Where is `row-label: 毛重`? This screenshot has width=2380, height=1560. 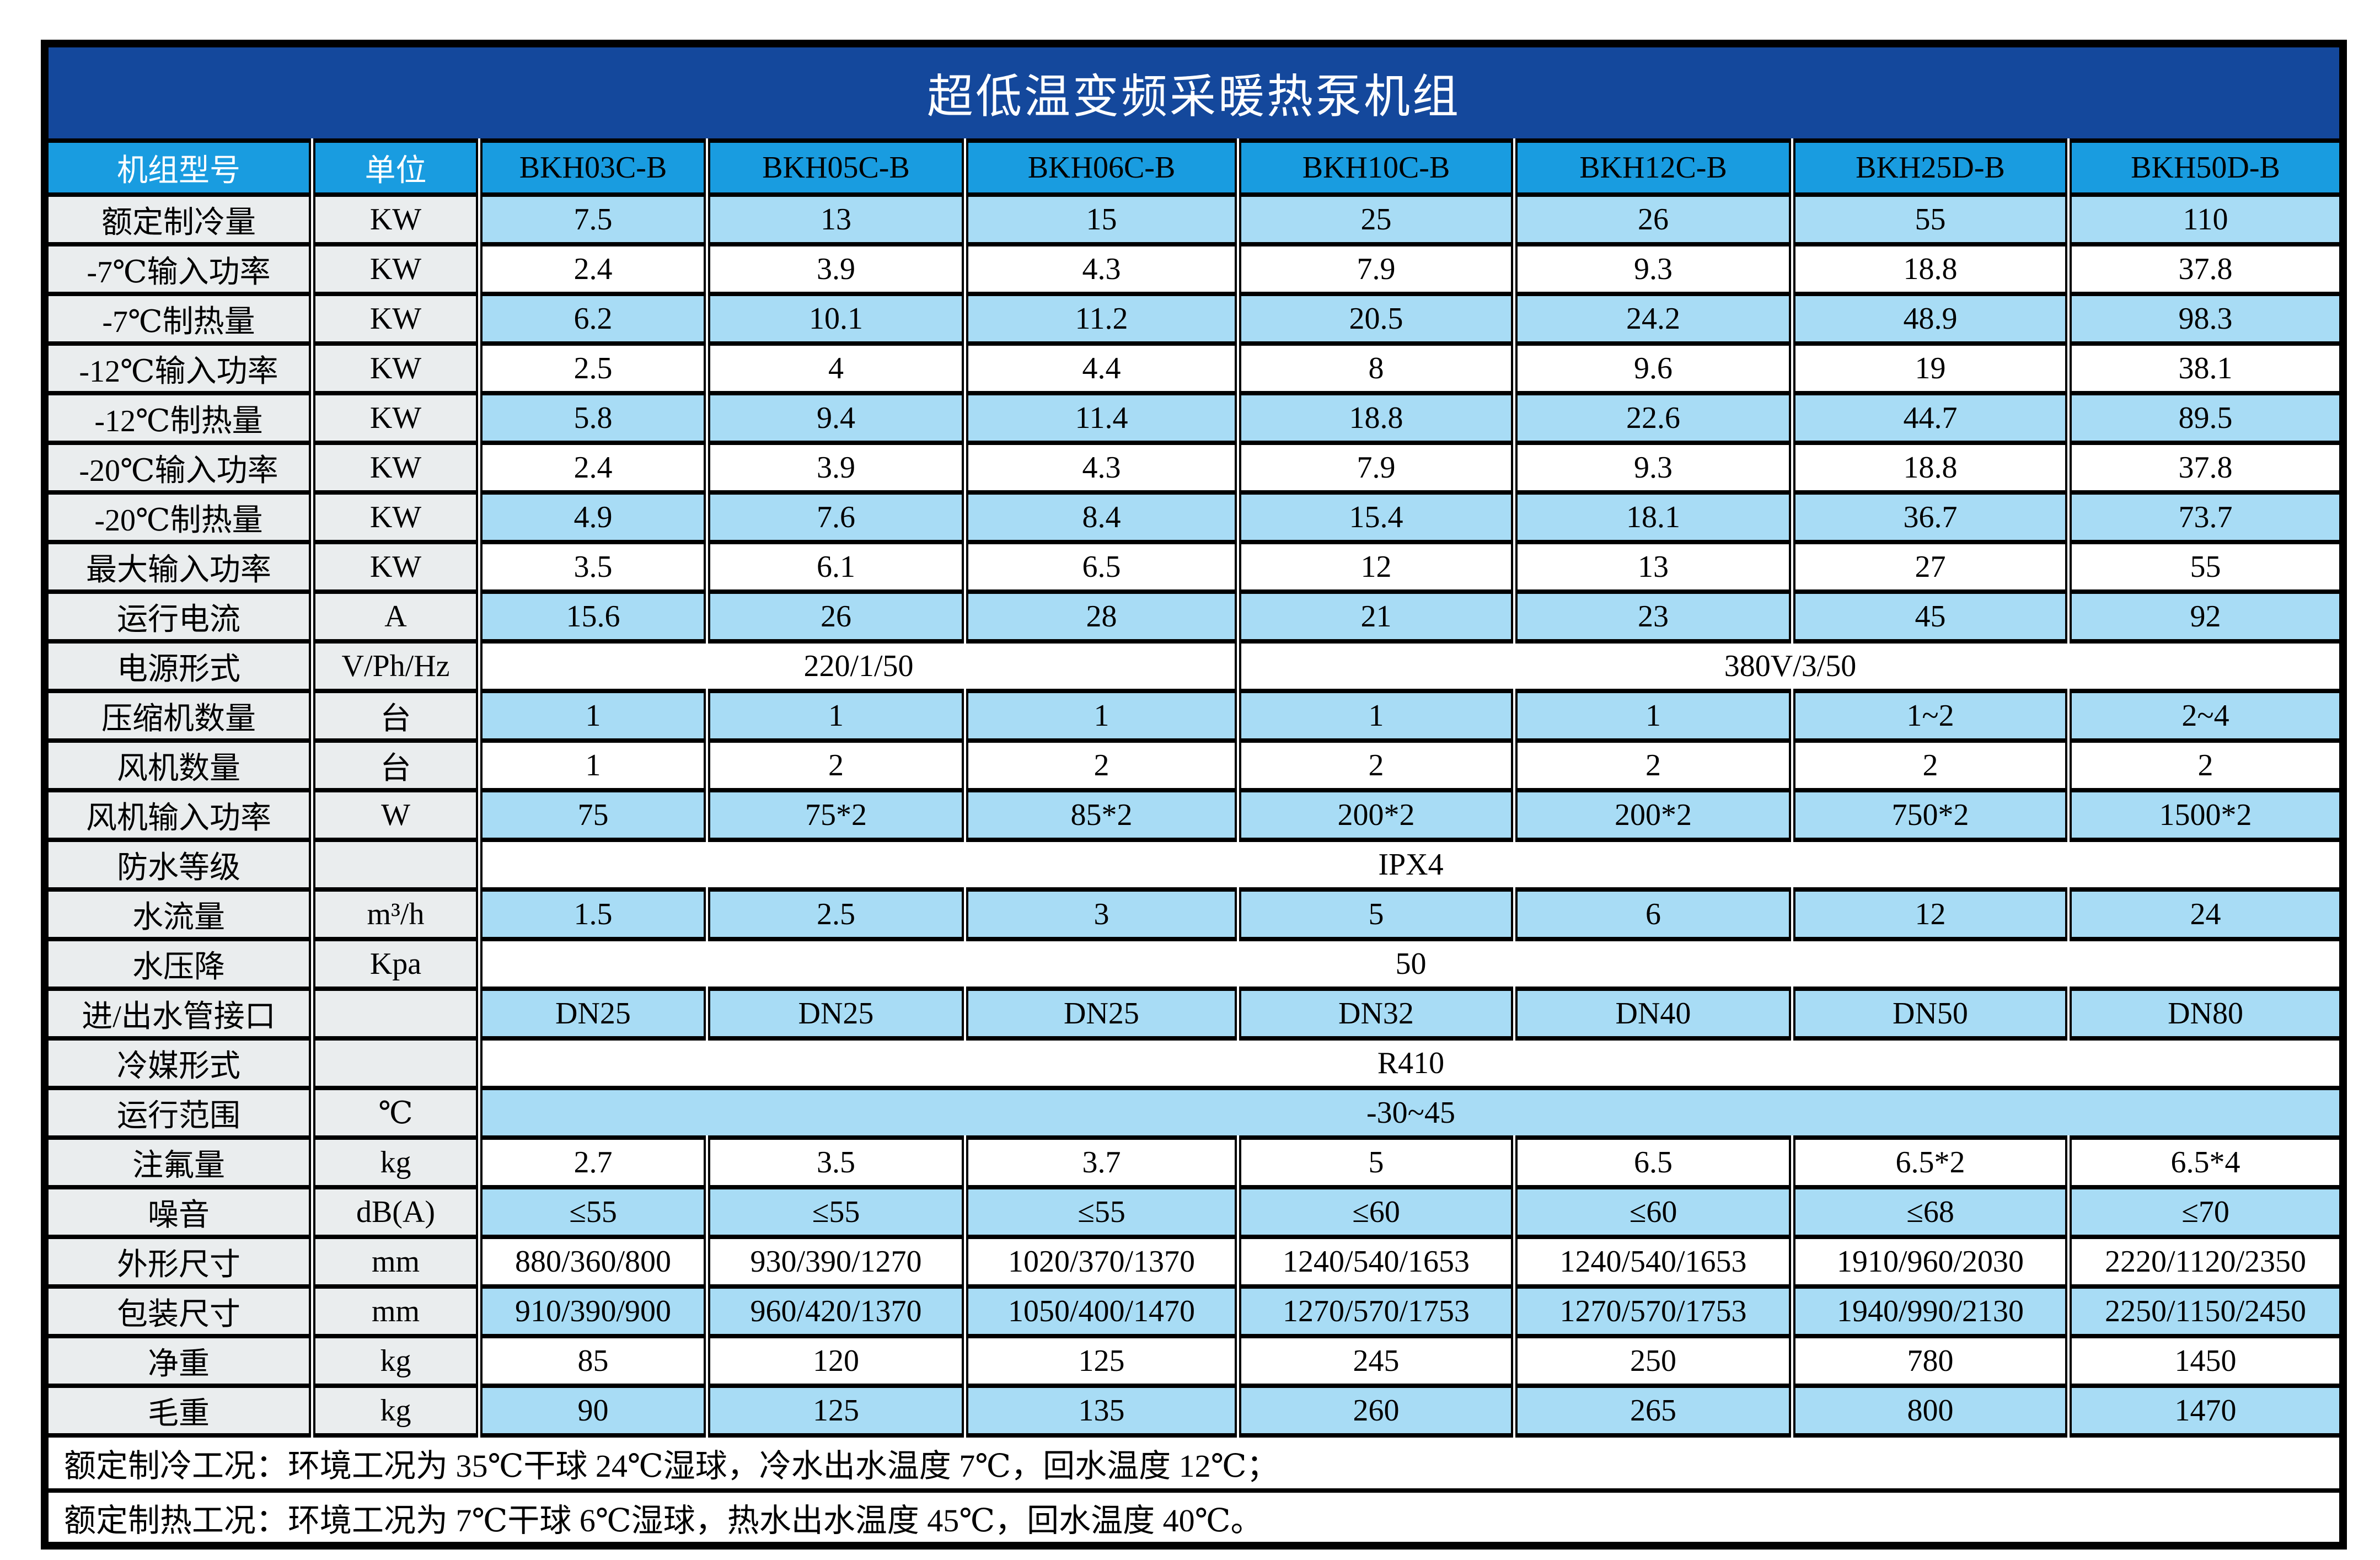
row-label: 毛重 is located at coordinates (176, 1409).